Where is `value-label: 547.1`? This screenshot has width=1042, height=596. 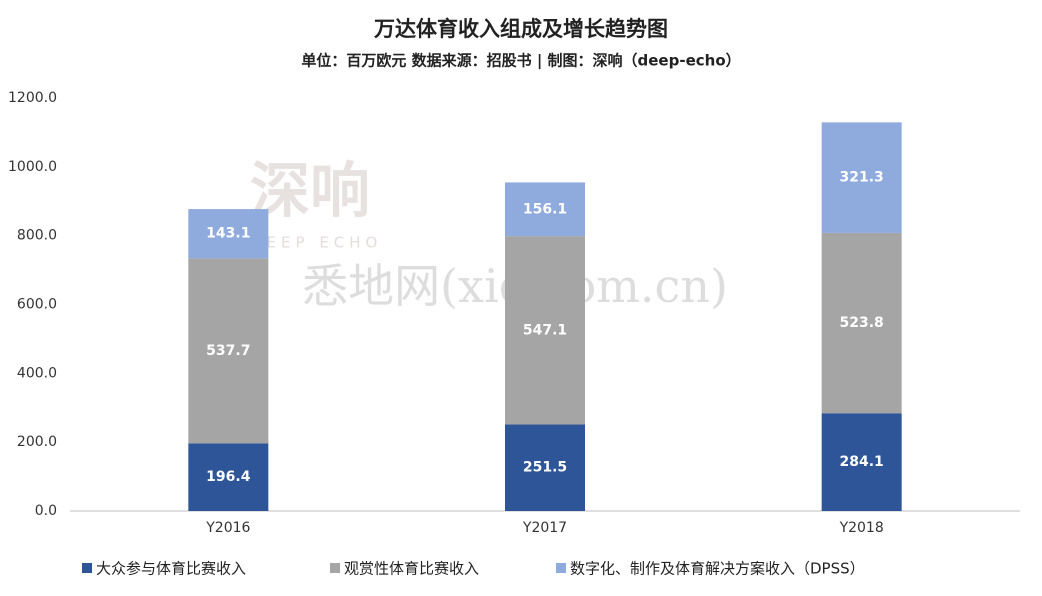
value-label: 547.1 is located at coordinates (545, 330).